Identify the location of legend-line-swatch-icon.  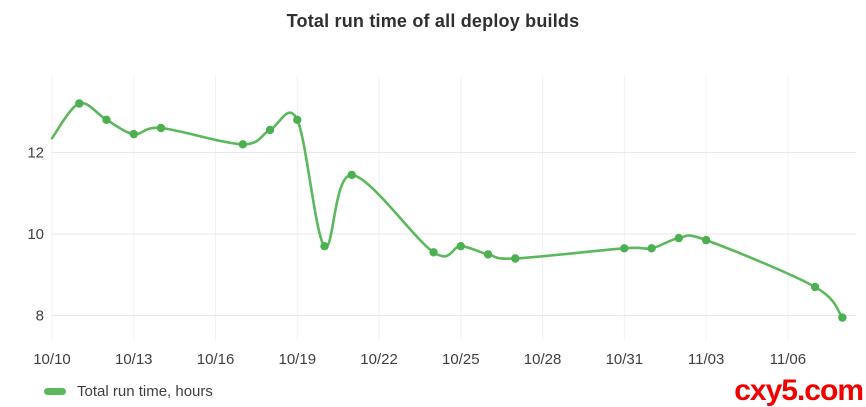
(55, 391).